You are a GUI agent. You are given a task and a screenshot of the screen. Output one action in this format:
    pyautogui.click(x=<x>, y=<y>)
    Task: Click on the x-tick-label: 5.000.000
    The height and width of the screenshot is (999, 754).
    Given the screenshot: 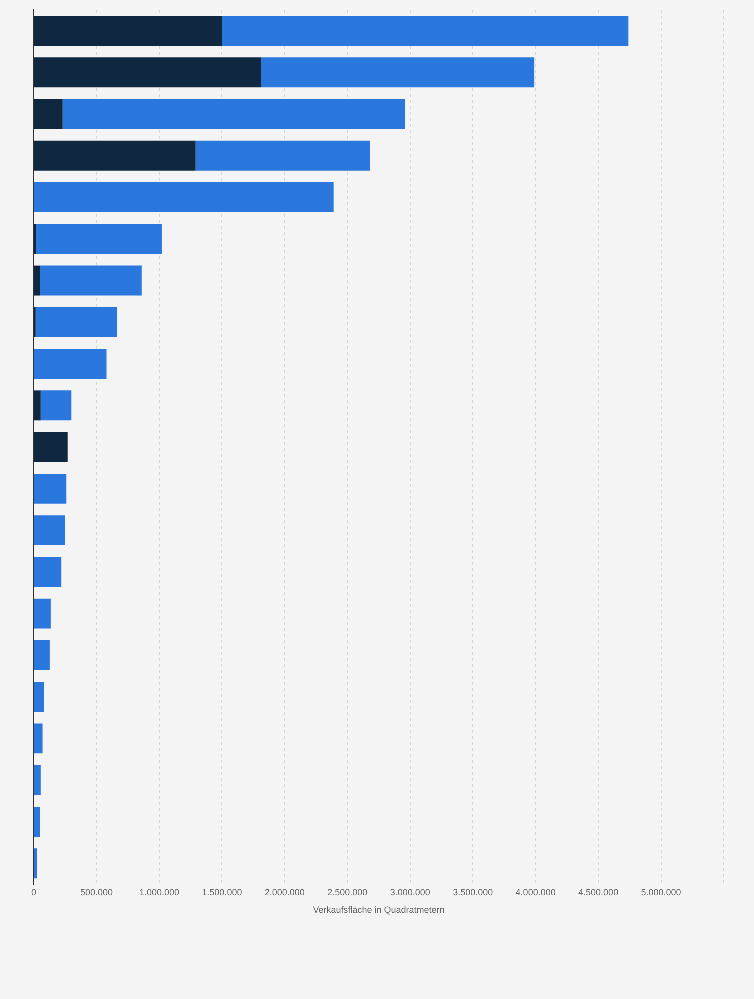 What is the action you would take?
    pyautogui.click(x=661, y=892)
    